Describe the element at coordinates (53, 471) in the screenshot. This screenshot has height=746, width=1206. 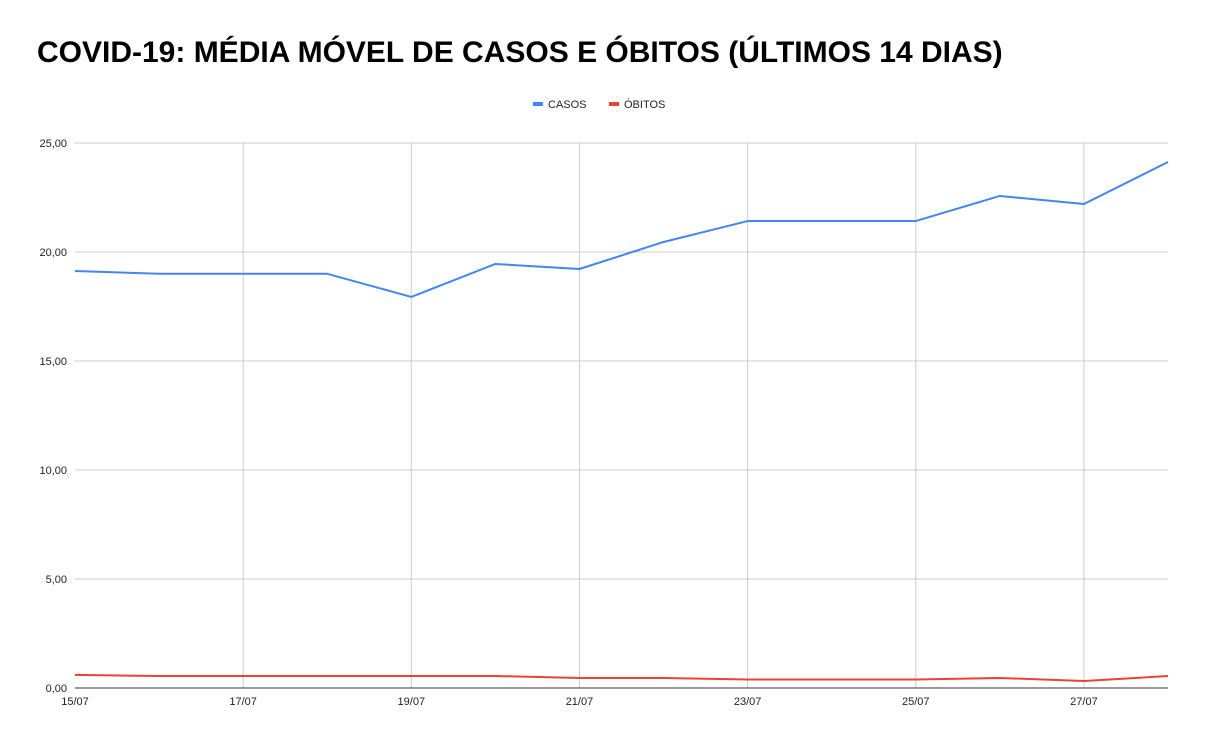
I see `y-tick-label: 10,00` at that location.